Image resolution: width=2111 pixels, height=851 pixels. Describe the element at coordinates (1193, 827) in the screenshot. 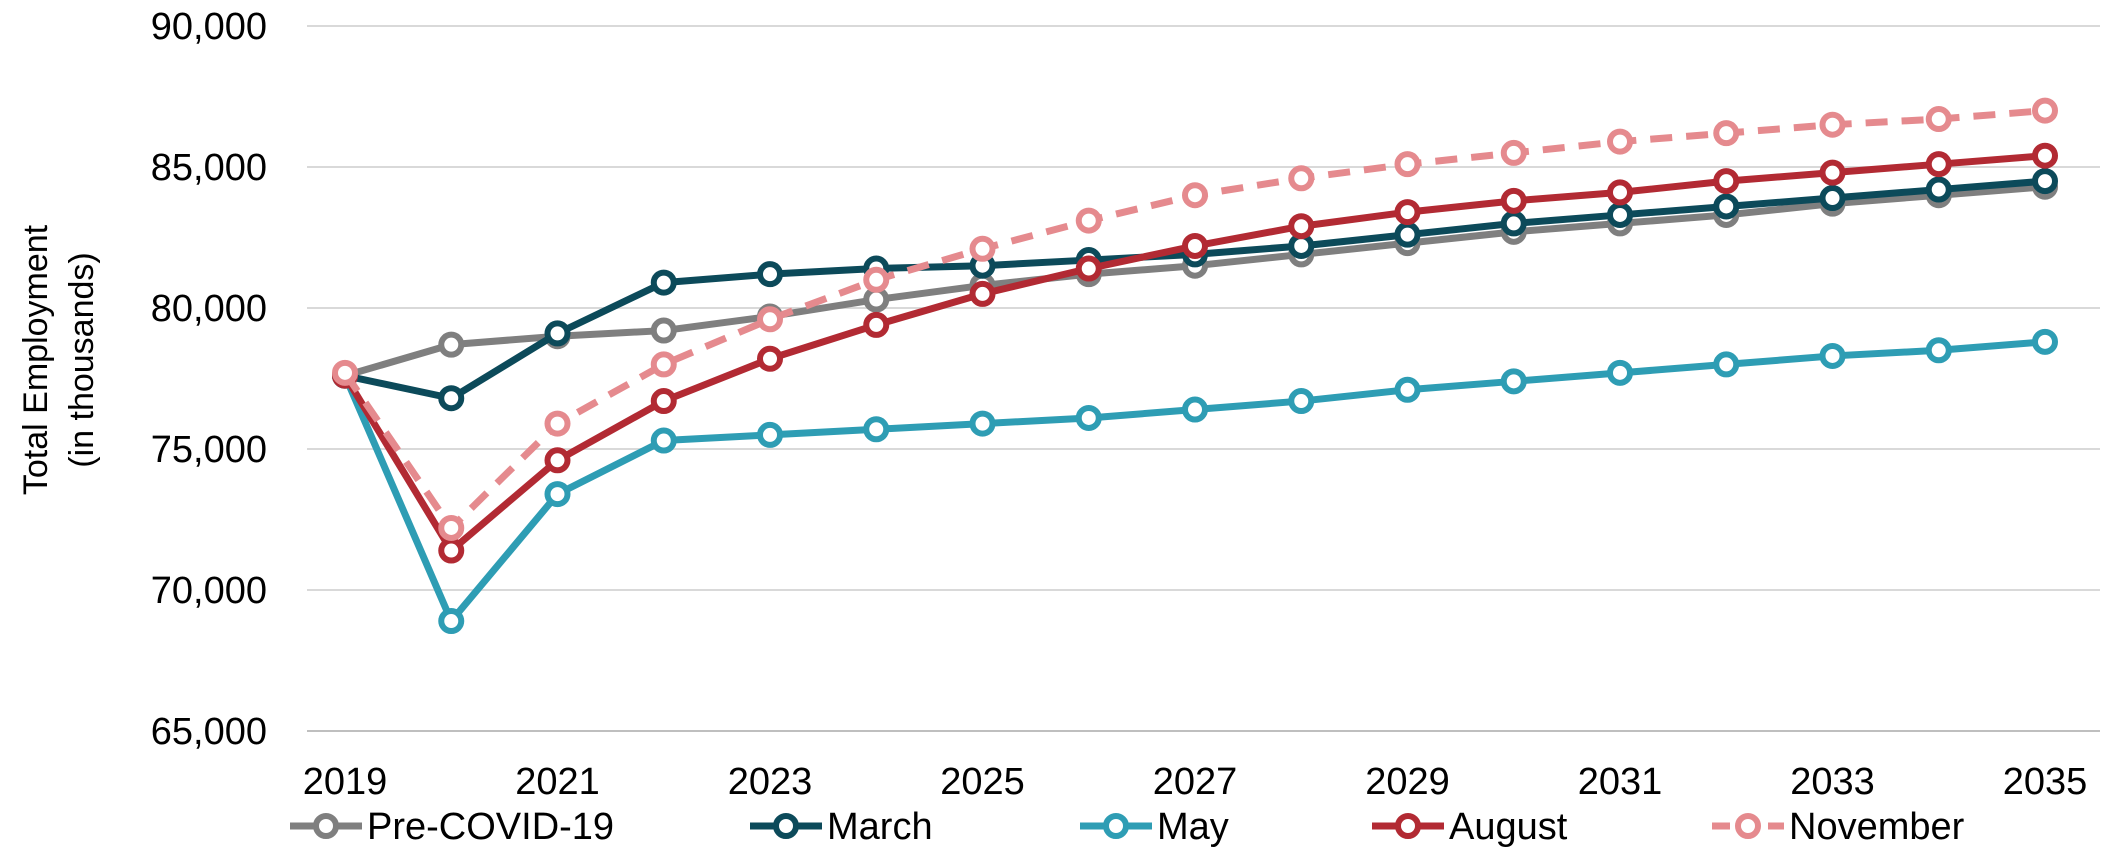

I see `legend-label: May` at that location.